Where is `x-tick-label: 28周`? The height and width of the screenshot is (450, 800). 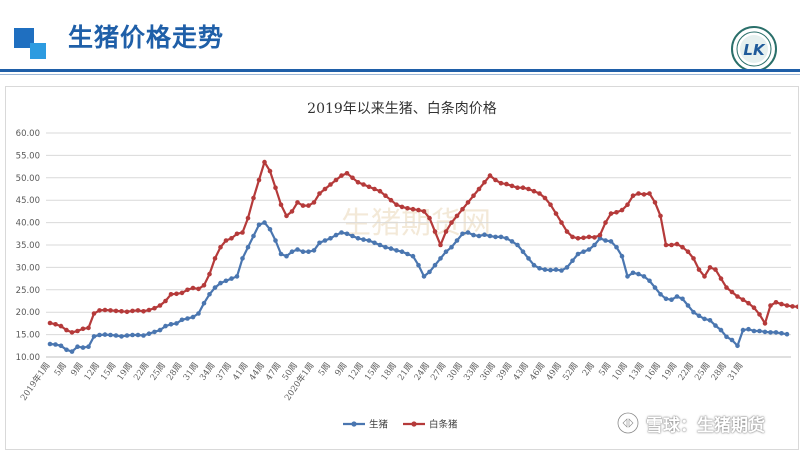
x-tick-label: 28周 is located at coordinates (719, 372).